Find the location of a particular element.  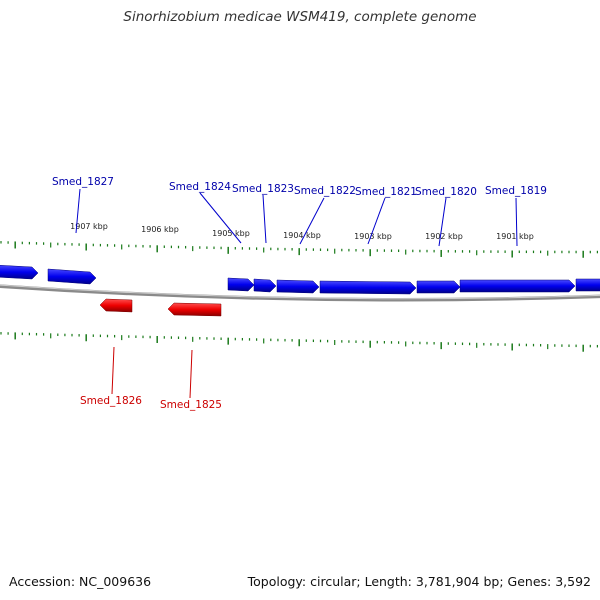

gene-label-smed-1827: Smed_1827 is located at coordinates (83, 182).